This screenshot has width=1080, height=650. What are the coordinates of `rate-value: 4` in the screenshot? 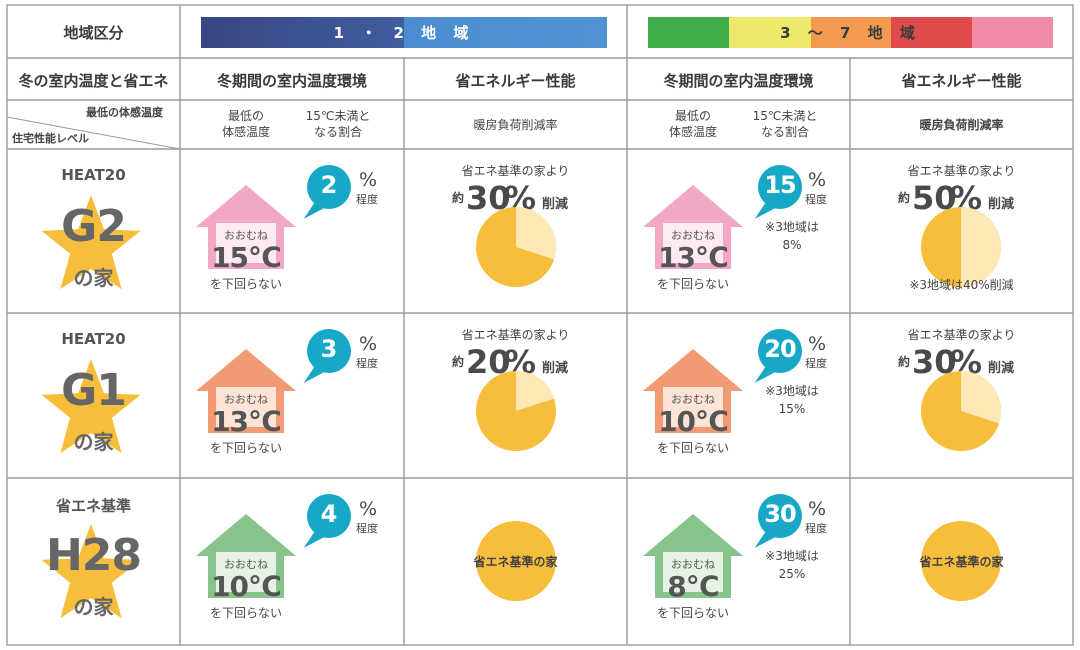 It's located at (329, 514).